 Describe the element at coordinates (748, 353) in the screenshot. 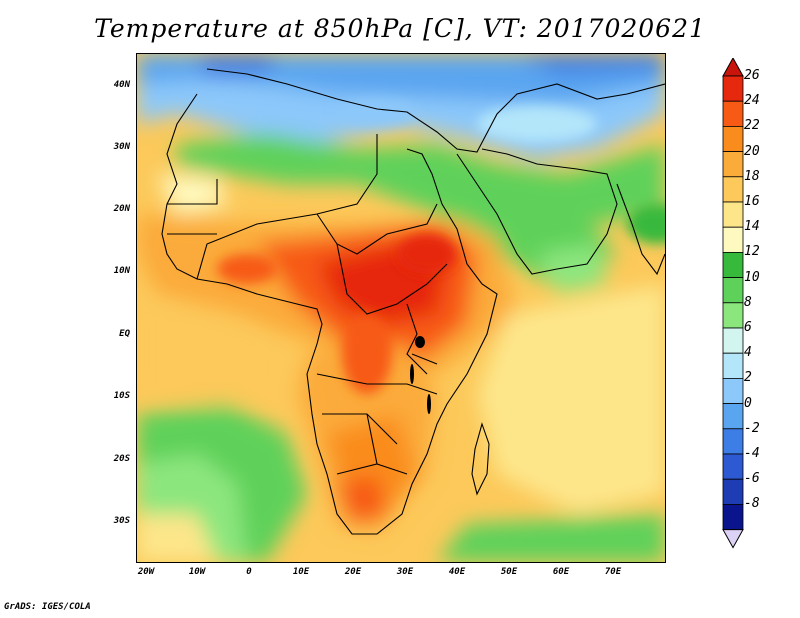

I see `colorbar-tick-label: 4` at that location.